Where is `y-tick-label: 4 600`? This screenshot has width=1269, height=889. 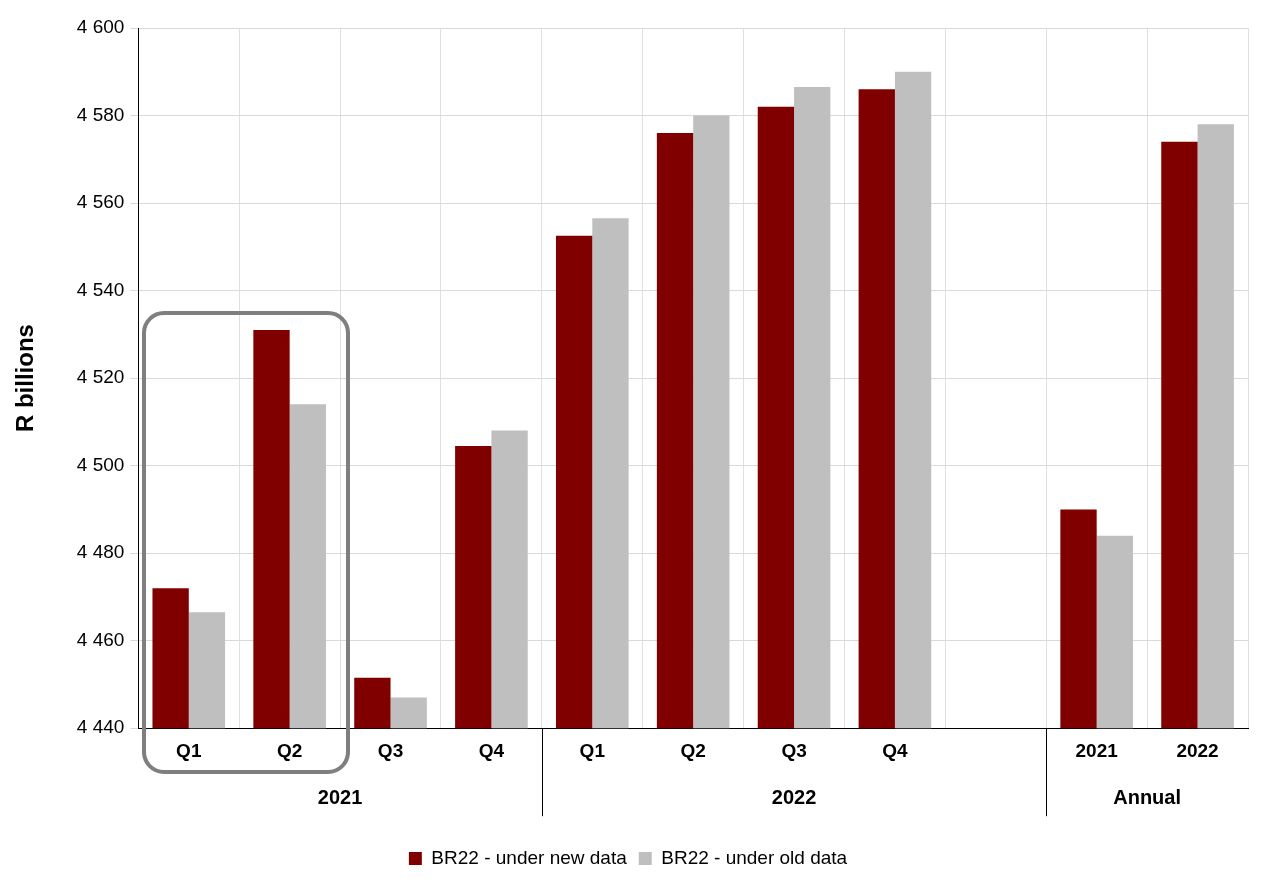 y-tick-label: 4 600 is located at coordinates (100, 27).